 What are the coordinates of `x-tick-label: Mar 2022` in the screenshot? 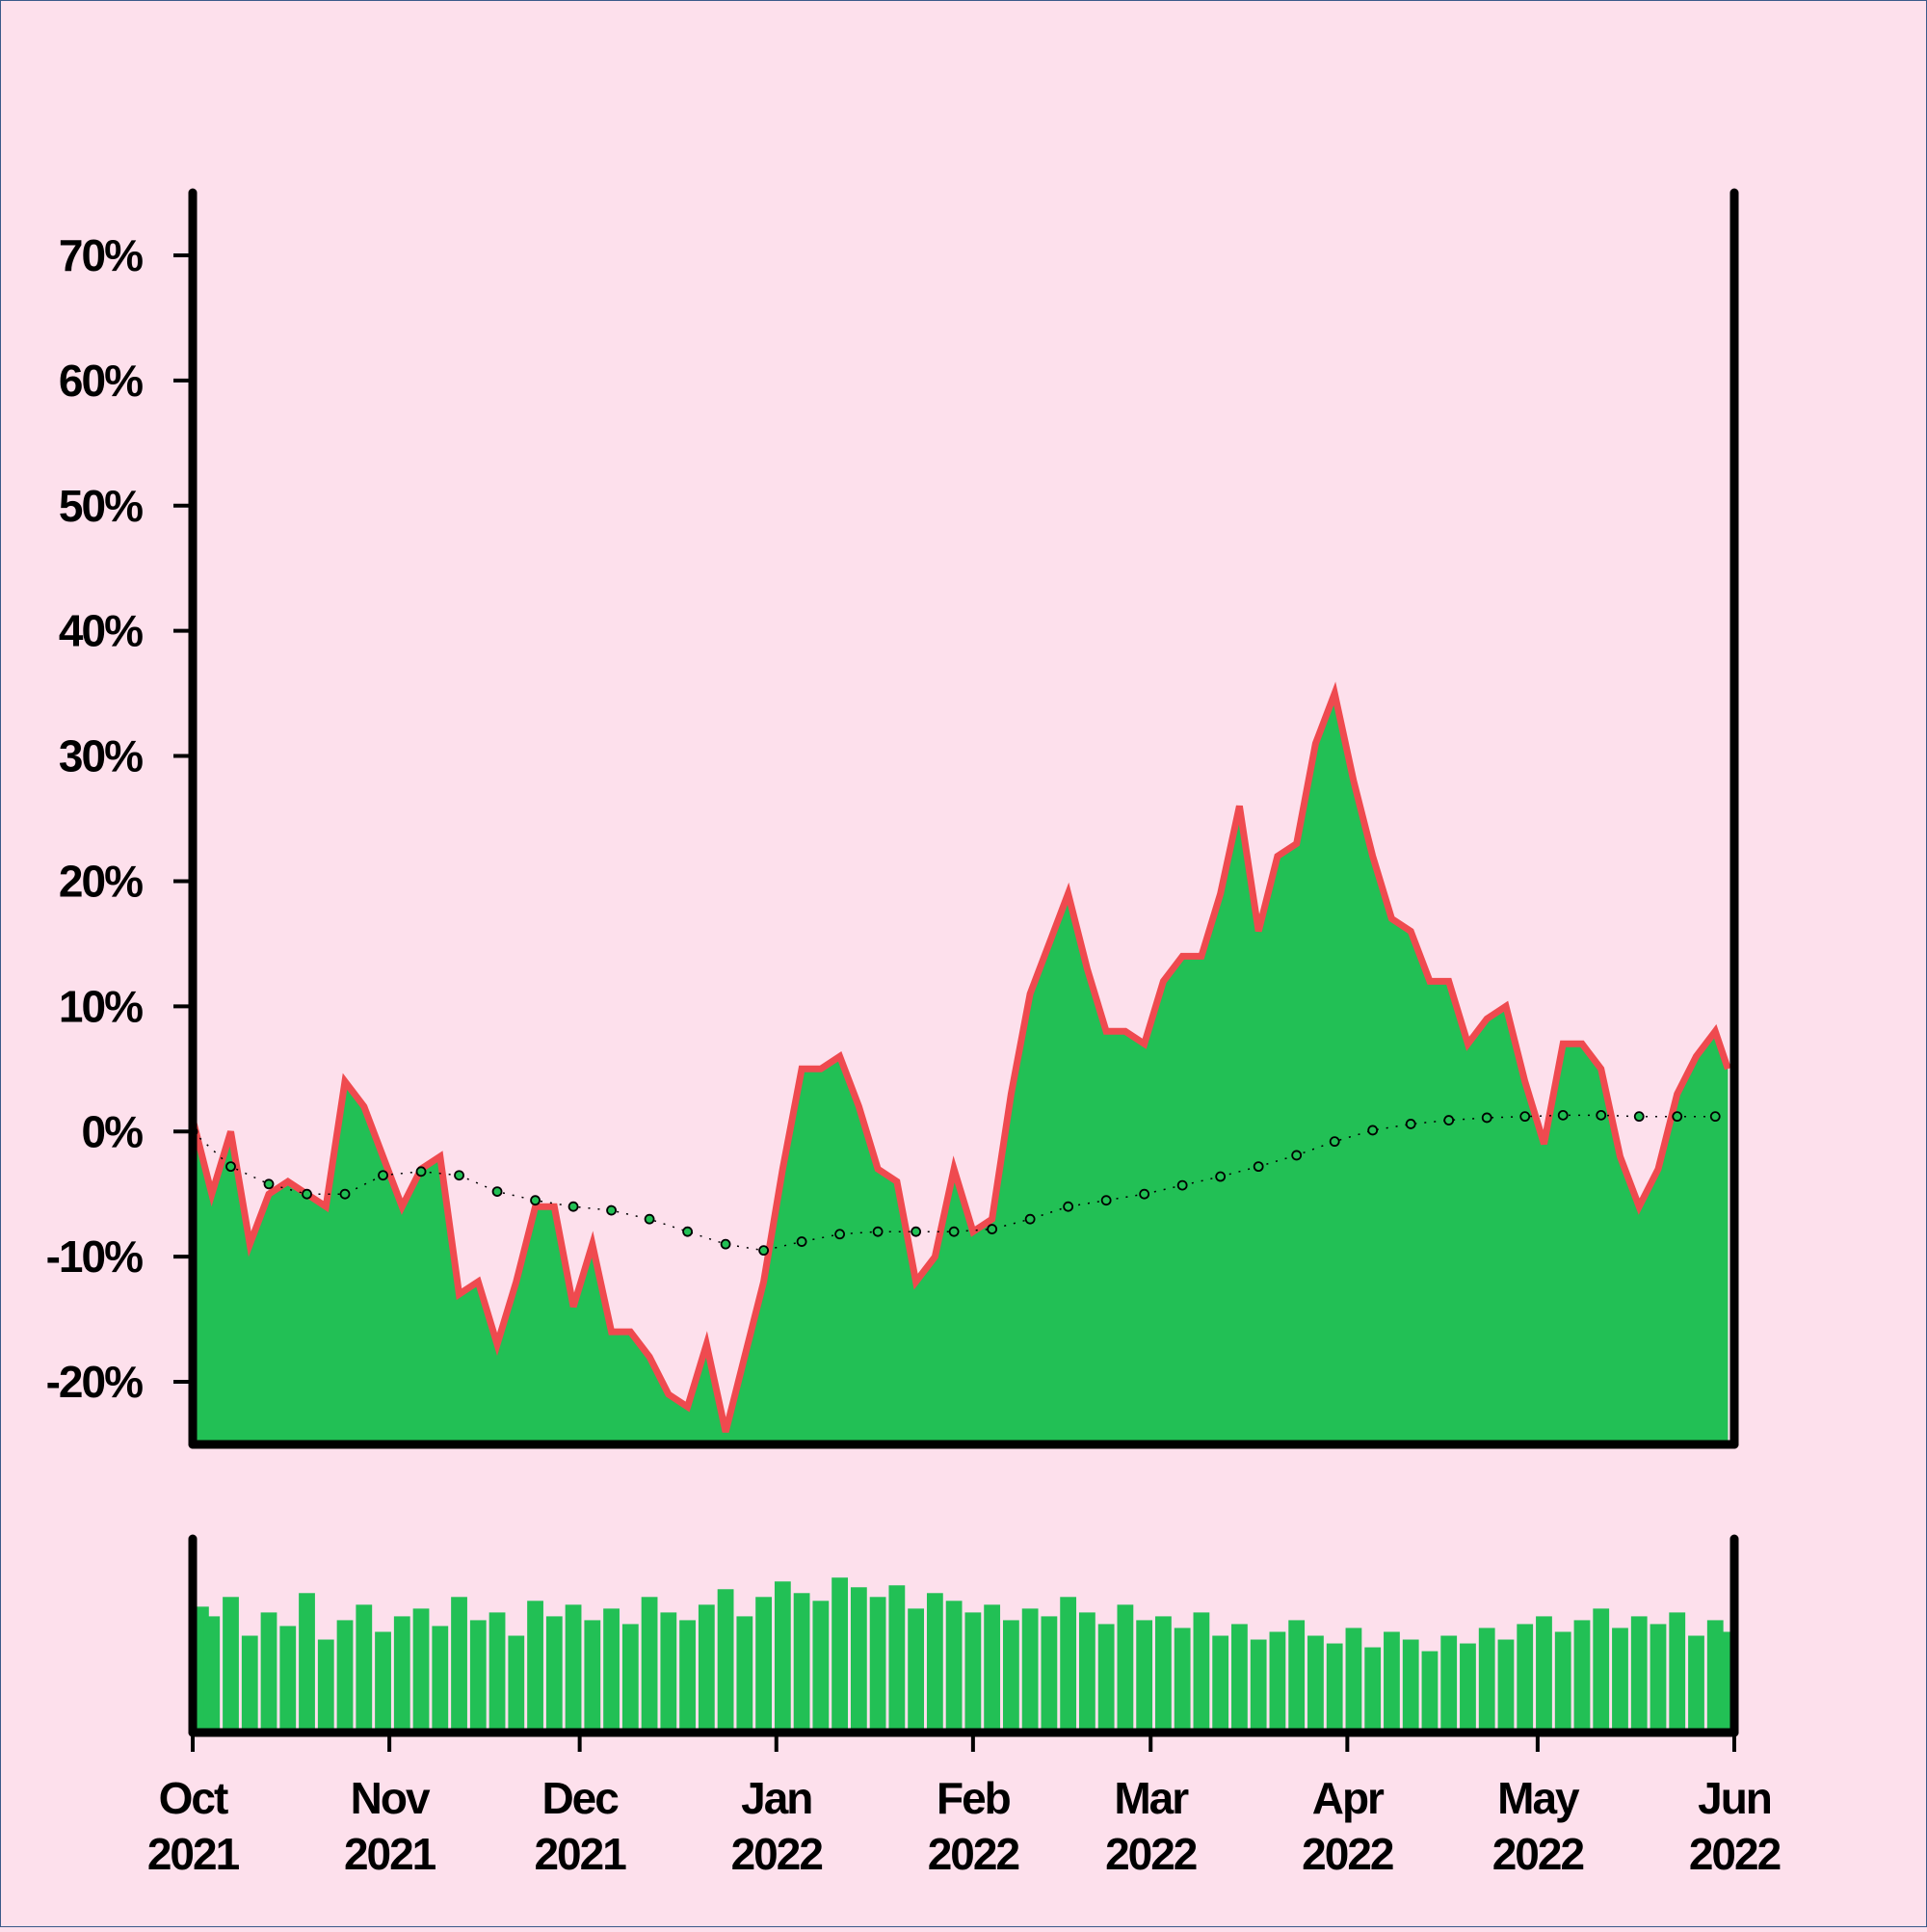 It's located at (1151, 1826).